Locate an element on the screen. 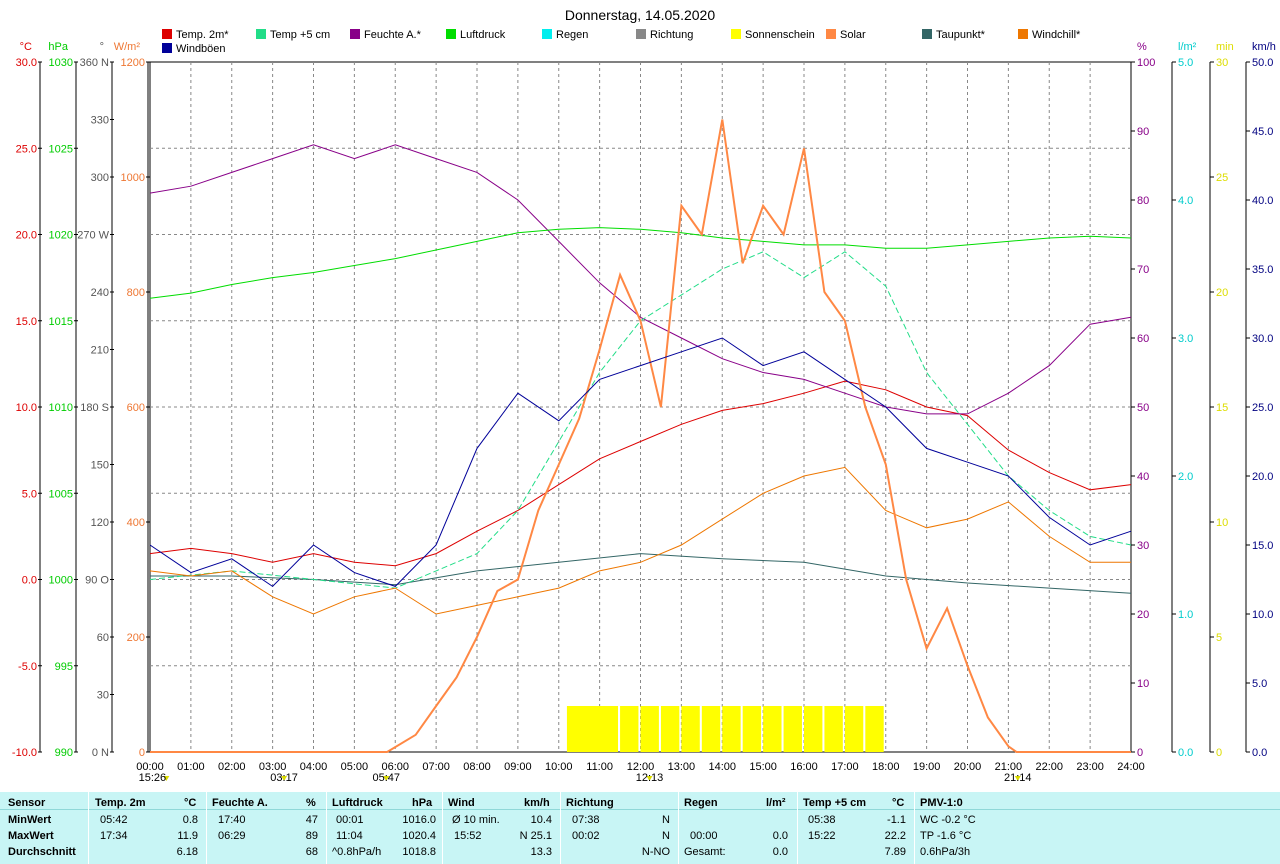  left-axis-tick-label: 0 is located at coordinates (142, 753).